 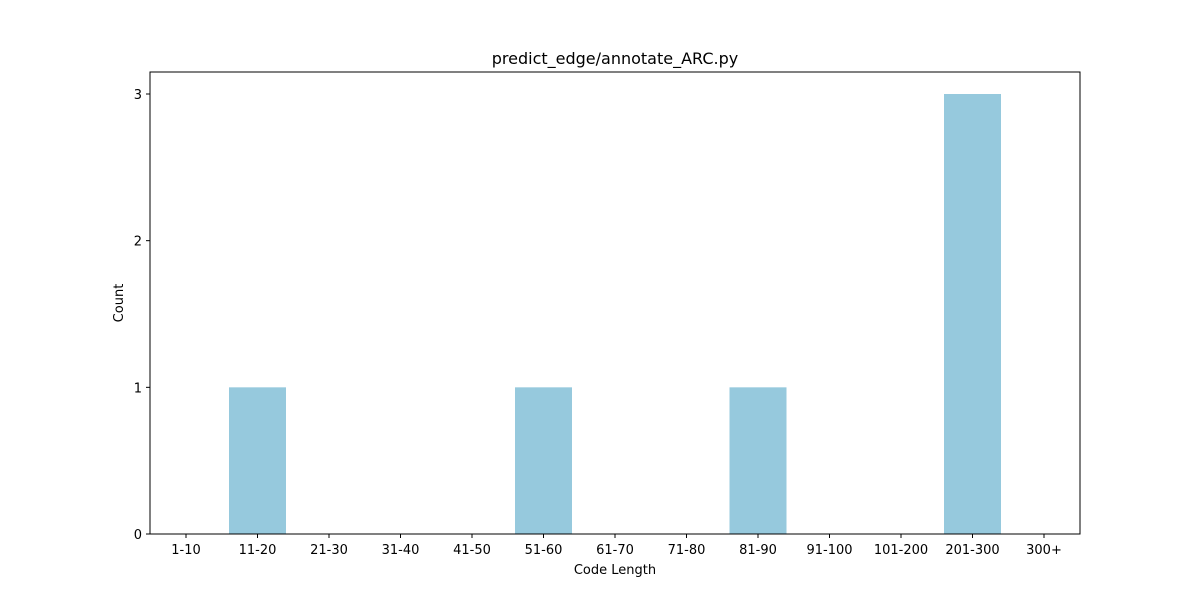 What do you see at coordinates (615, 570) in the screenshot?
I see `x-axis-title: Code Length` at bounding box center [615, 570].